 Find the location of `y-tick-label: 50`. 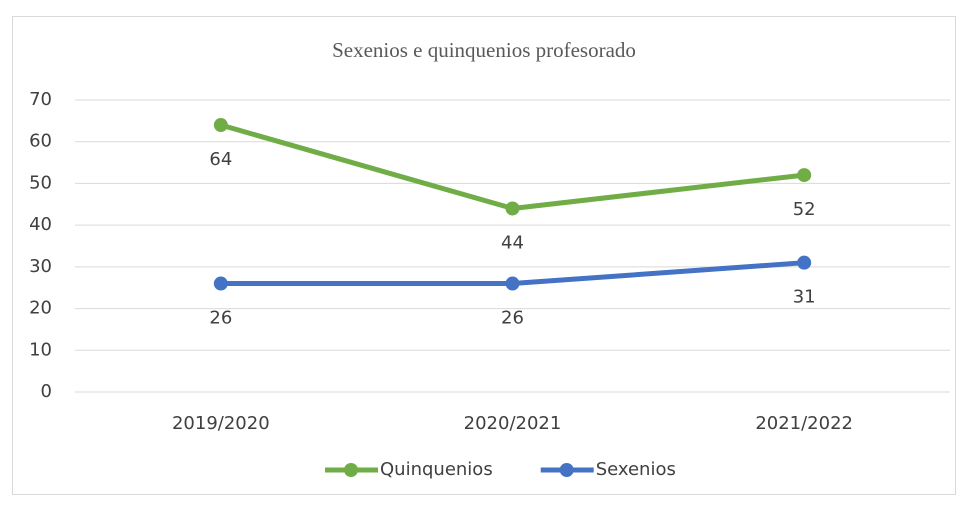

y-tick-label: 50 is located at coordinates (40, 182).